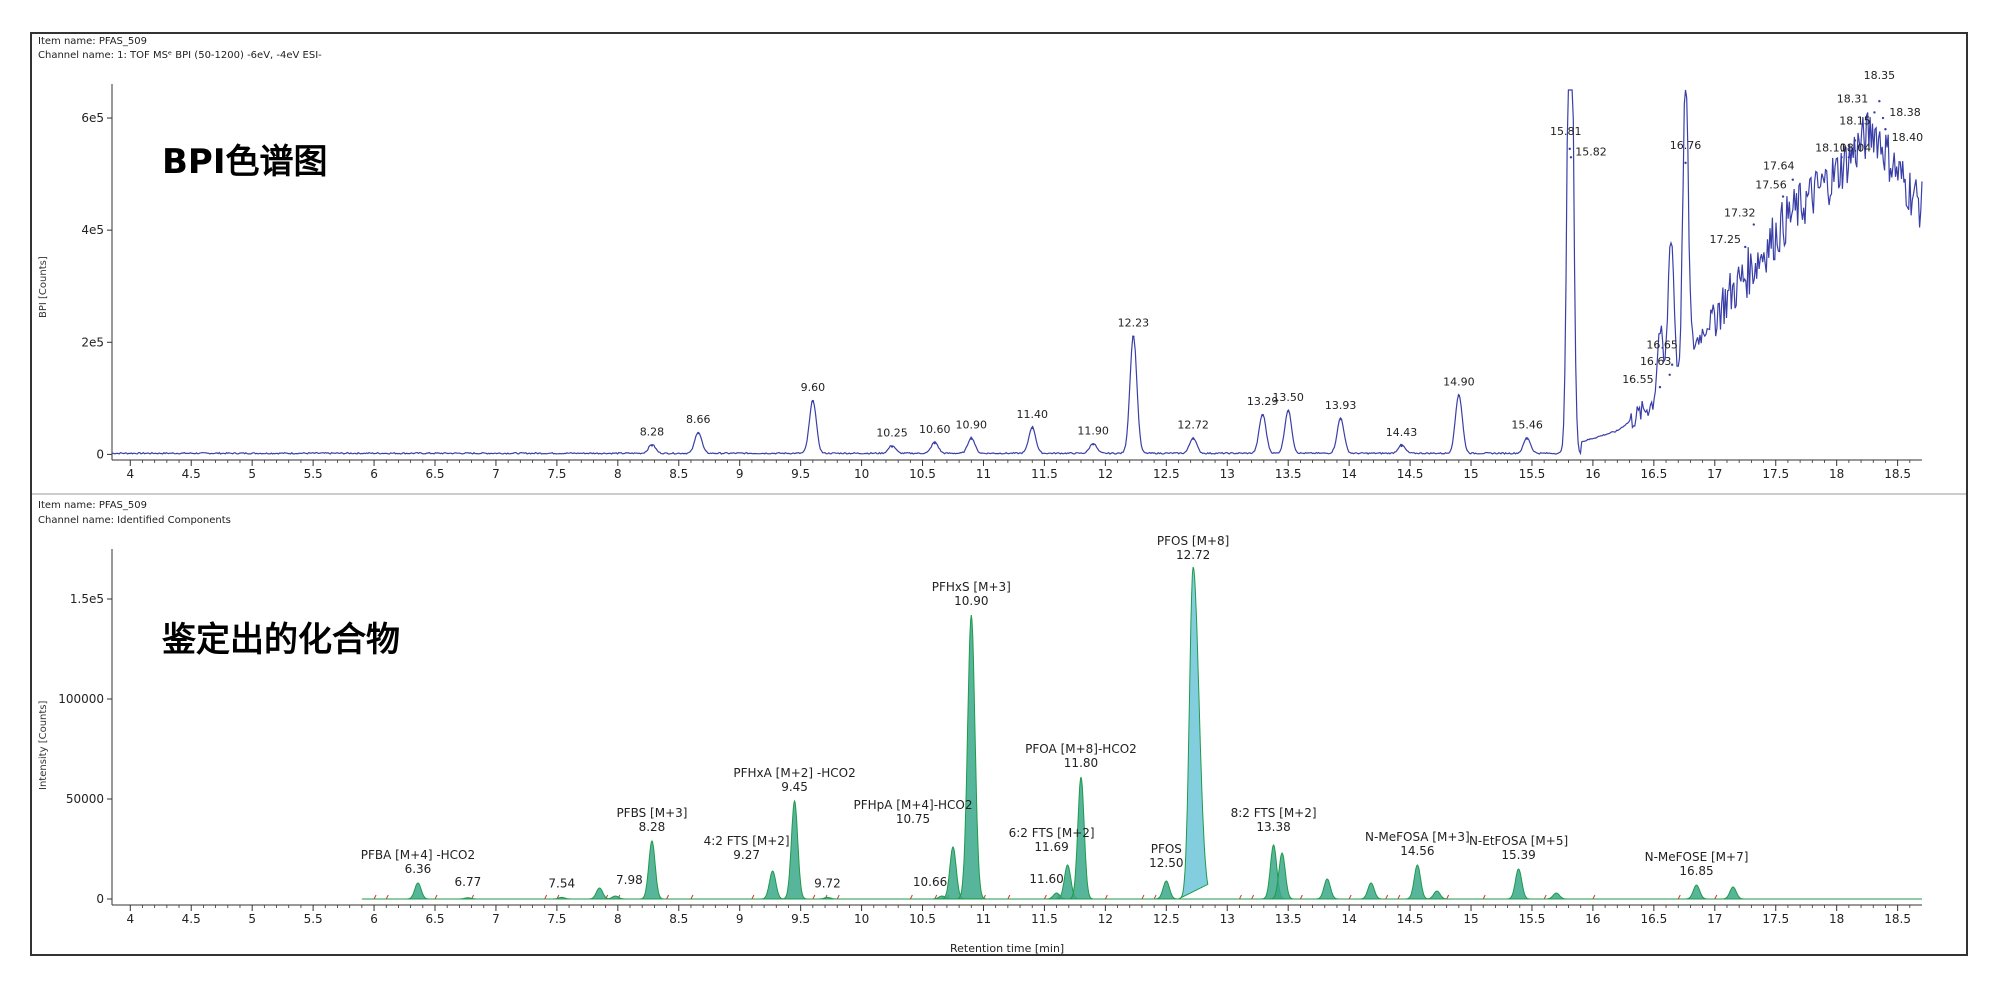 Image resolution: width=2000 pixels, height=989 pixels. What do you see at coordinates (100, 454) in the screenshot?
I see `bpi-y-tick-label: 0` at bounding box center [100, 454].